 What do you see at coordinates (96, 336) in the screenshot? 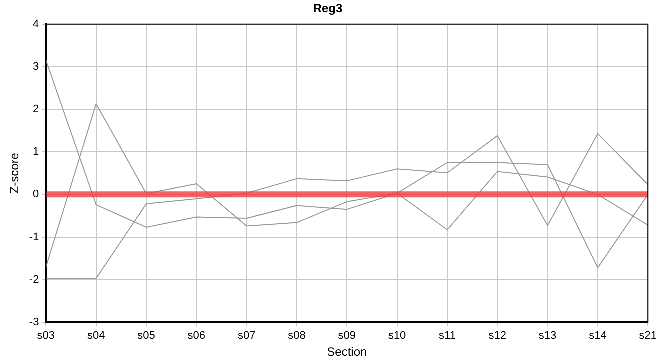
I see `x-tick-label: s04` at bounding box center [96, 336].